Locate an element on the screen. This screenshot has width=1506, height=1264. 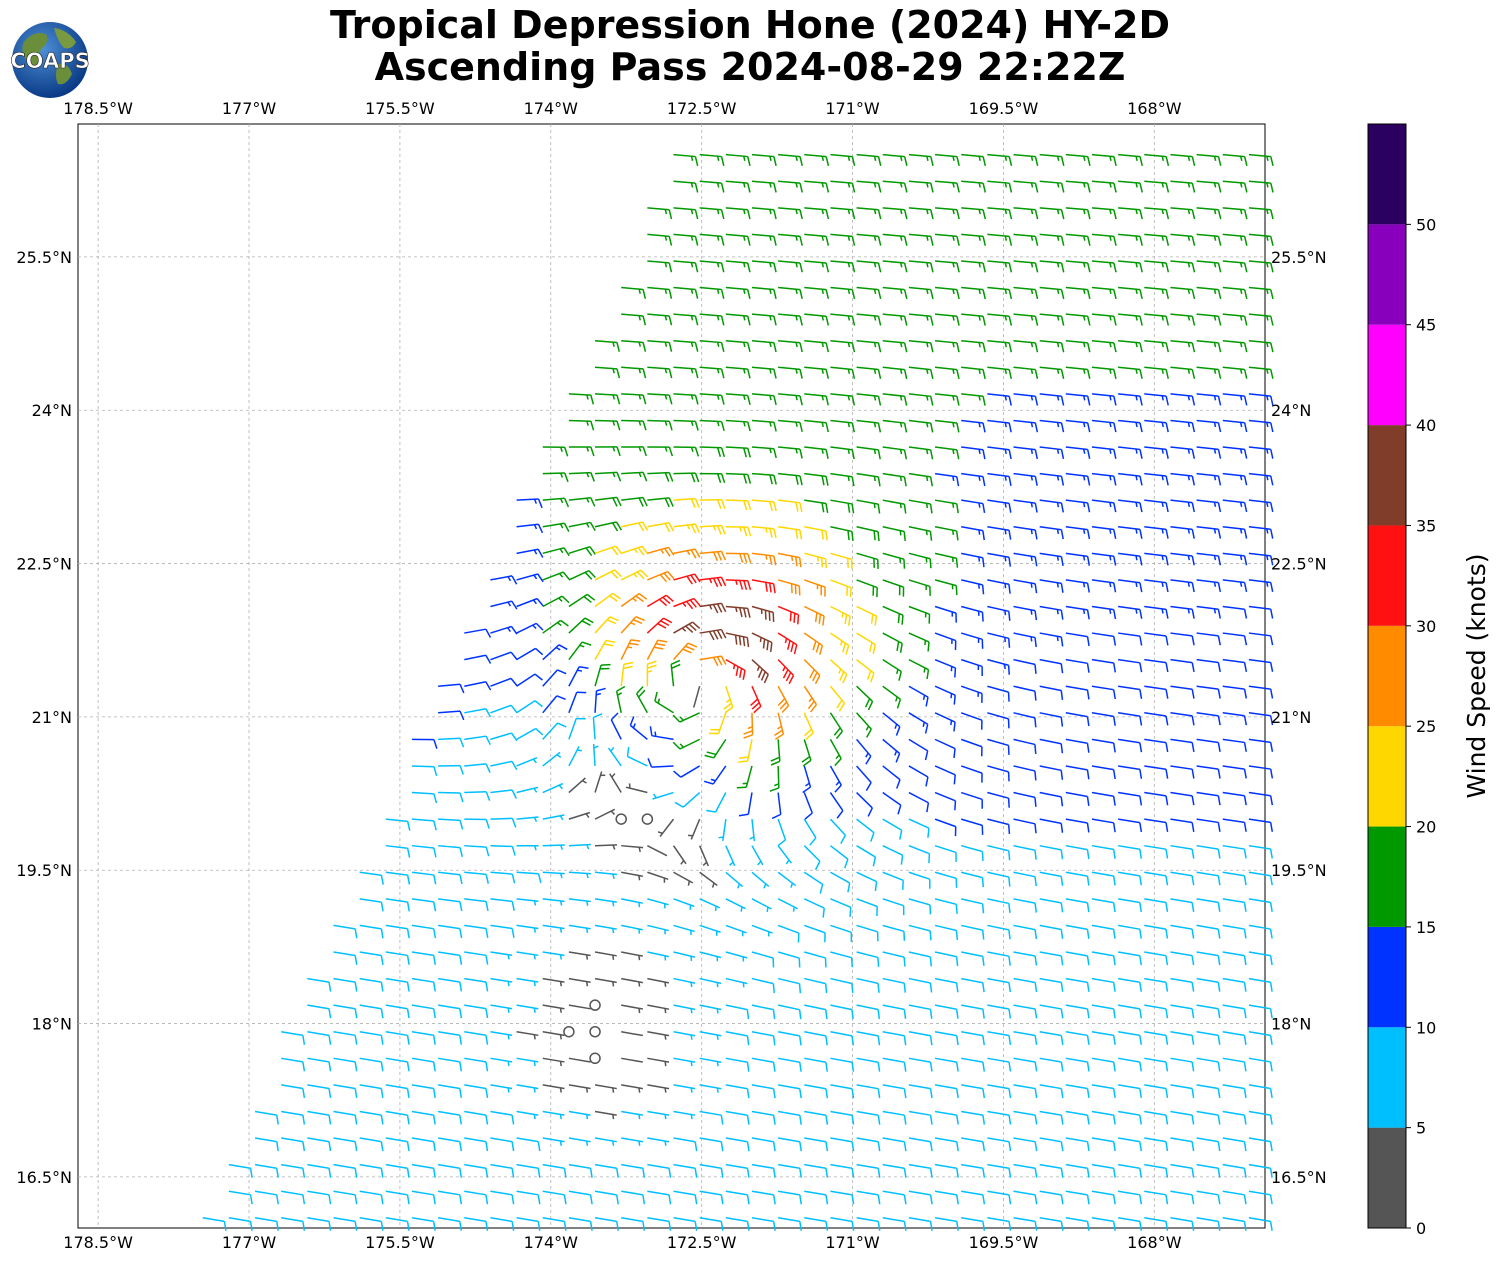
title-line-1: Tropical Depression Hone (2024) HY-2D is located at coordinates (750, 25).